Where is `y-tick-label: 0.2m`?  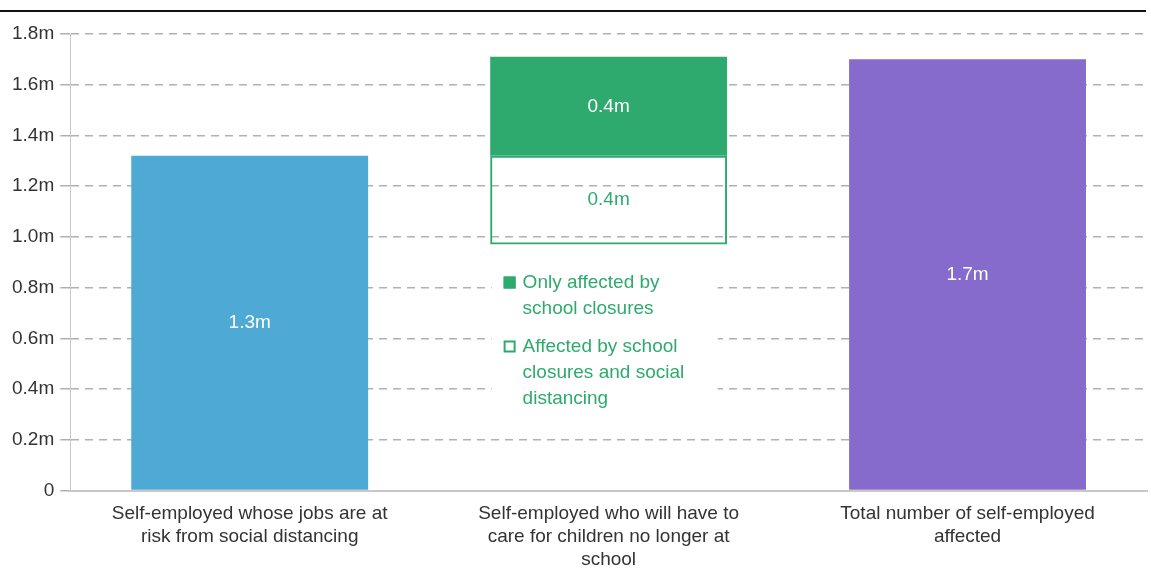 y-tick-label: 0.2m is located at coordinates (33, 439).